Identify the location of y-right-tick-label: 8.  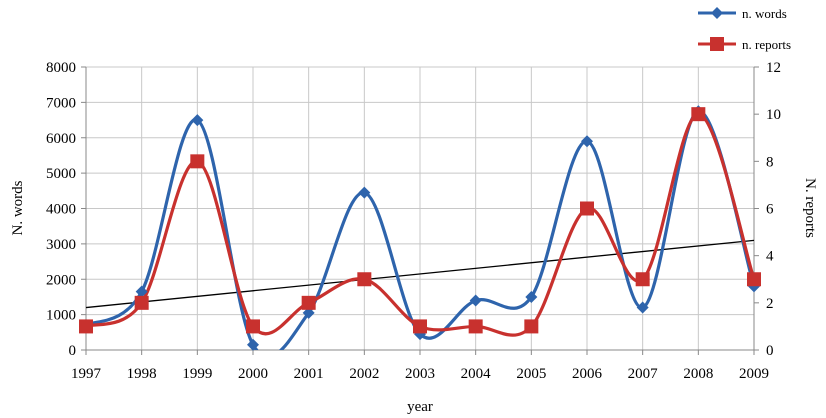
(770, 162).